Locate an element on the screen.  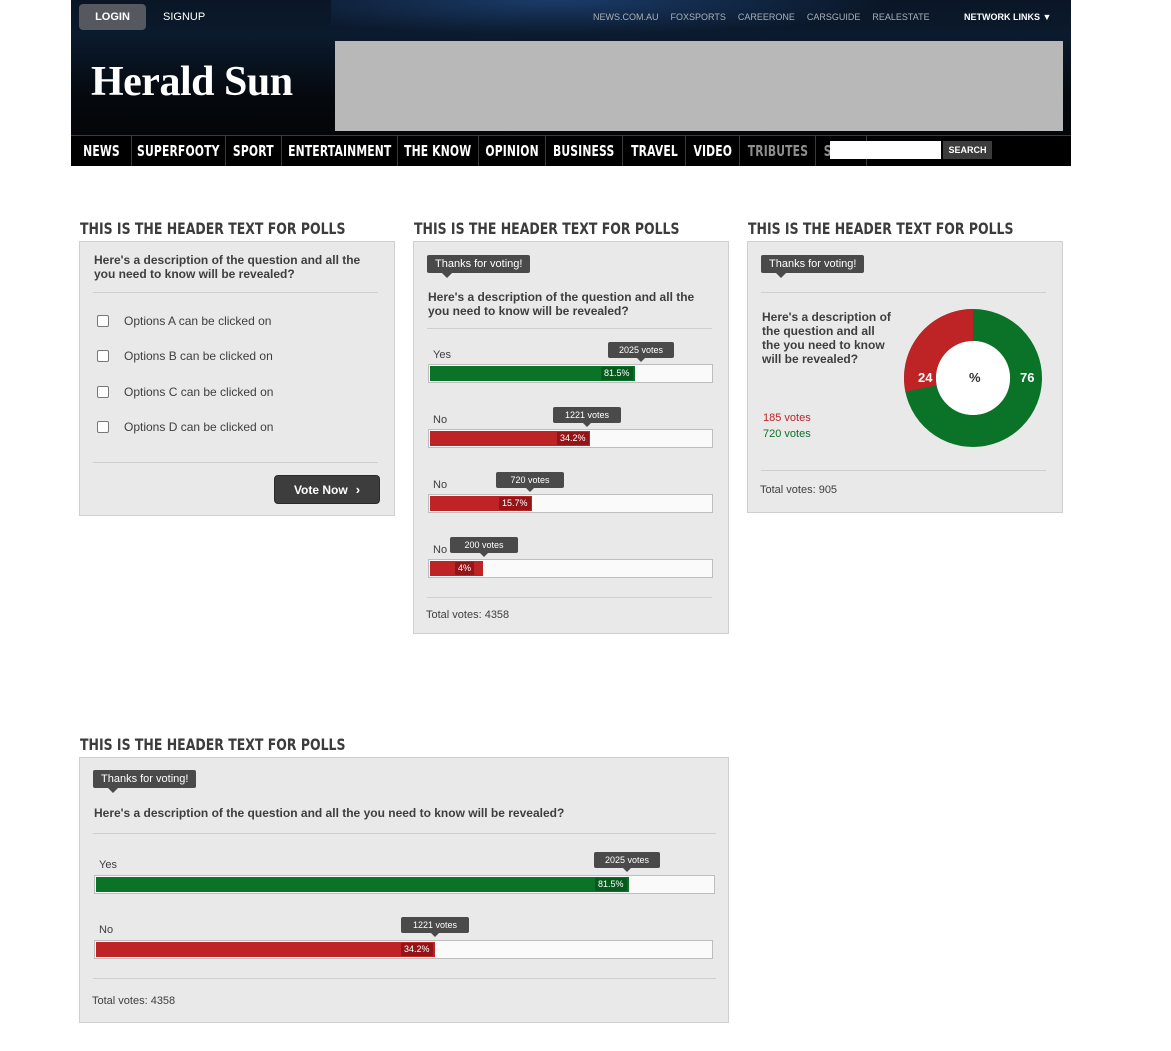
nav-item-sport: SPORT is located at coordinates (253, 151).